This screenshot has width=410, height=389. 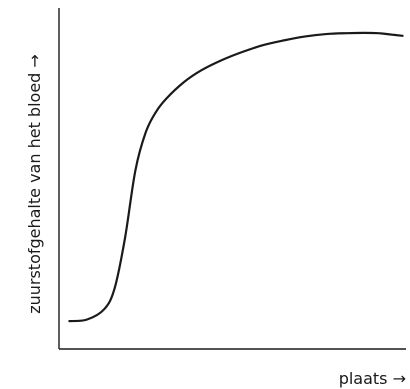 What do you see at coordinates (34, 184) in the screenshot?
I see `y-axis-label: zuurstofgehalte van het bloed →` at bounding box center [34, 184].